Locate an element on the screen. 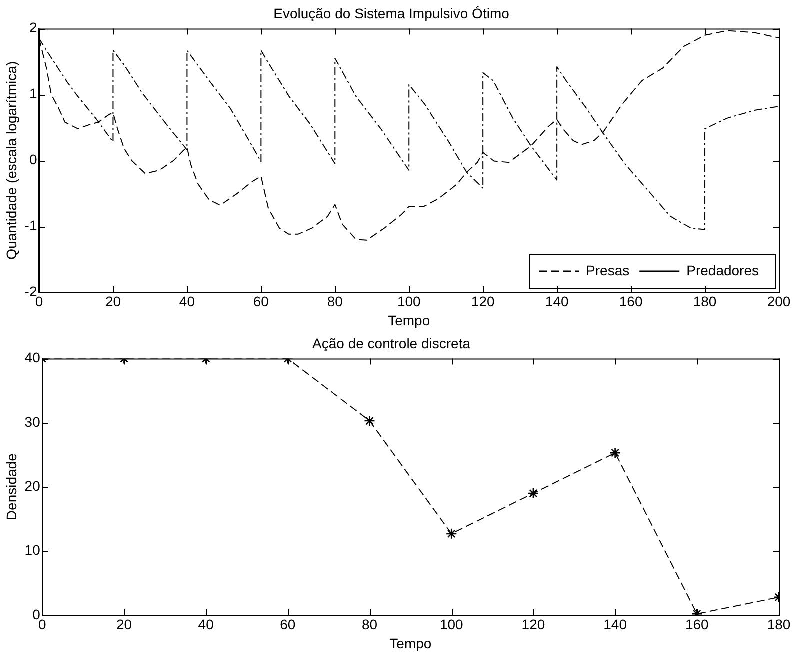 Image resolution: width=793 pixels, height=653 pixels. x-tick-label: 200 is located at coordinates (779, 302).